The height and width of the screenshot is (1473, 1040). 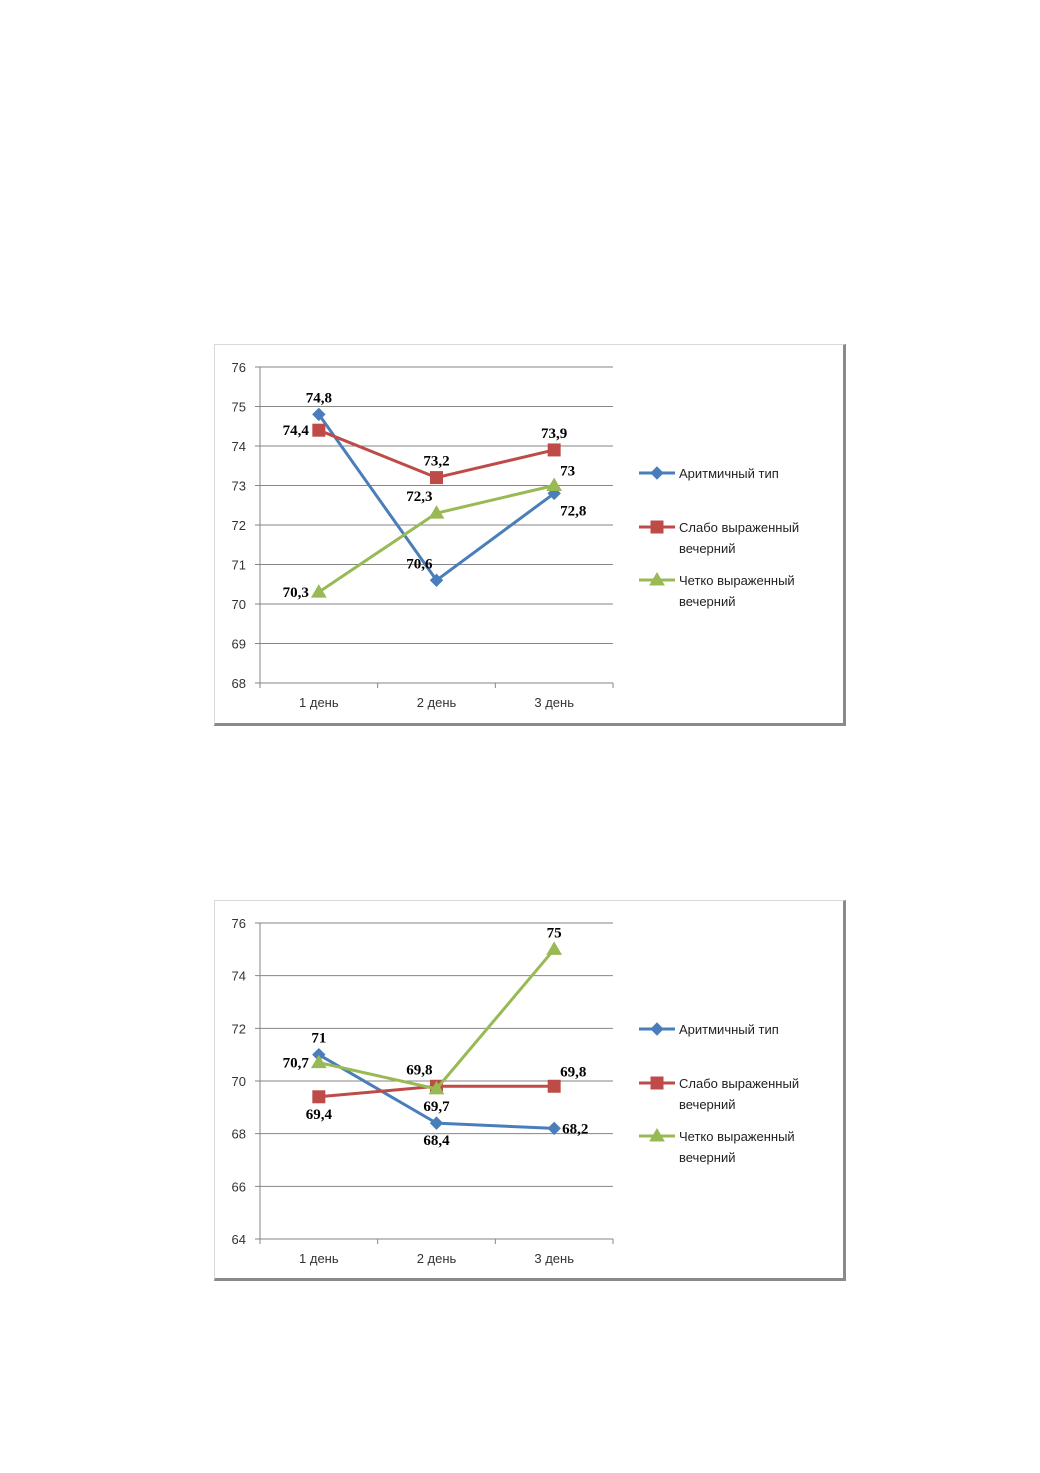 I want to click on series-slabo: 74,4 73,2 73,9, so click(x=425, y=454).